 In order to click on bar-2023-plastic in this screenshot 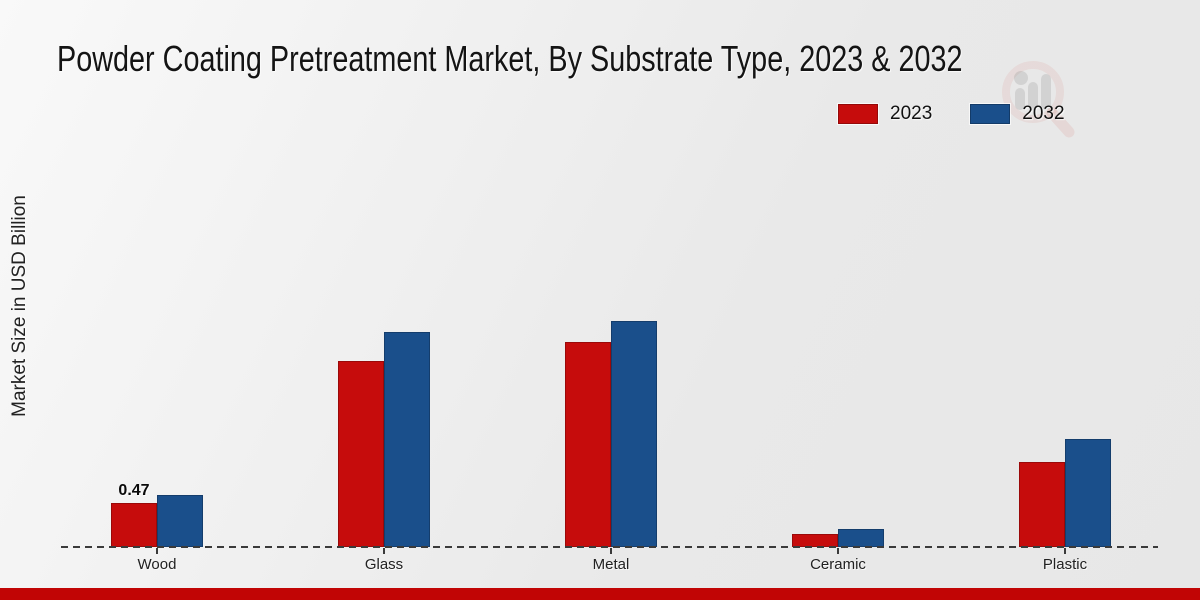, I will do `click(1042, 504)`.